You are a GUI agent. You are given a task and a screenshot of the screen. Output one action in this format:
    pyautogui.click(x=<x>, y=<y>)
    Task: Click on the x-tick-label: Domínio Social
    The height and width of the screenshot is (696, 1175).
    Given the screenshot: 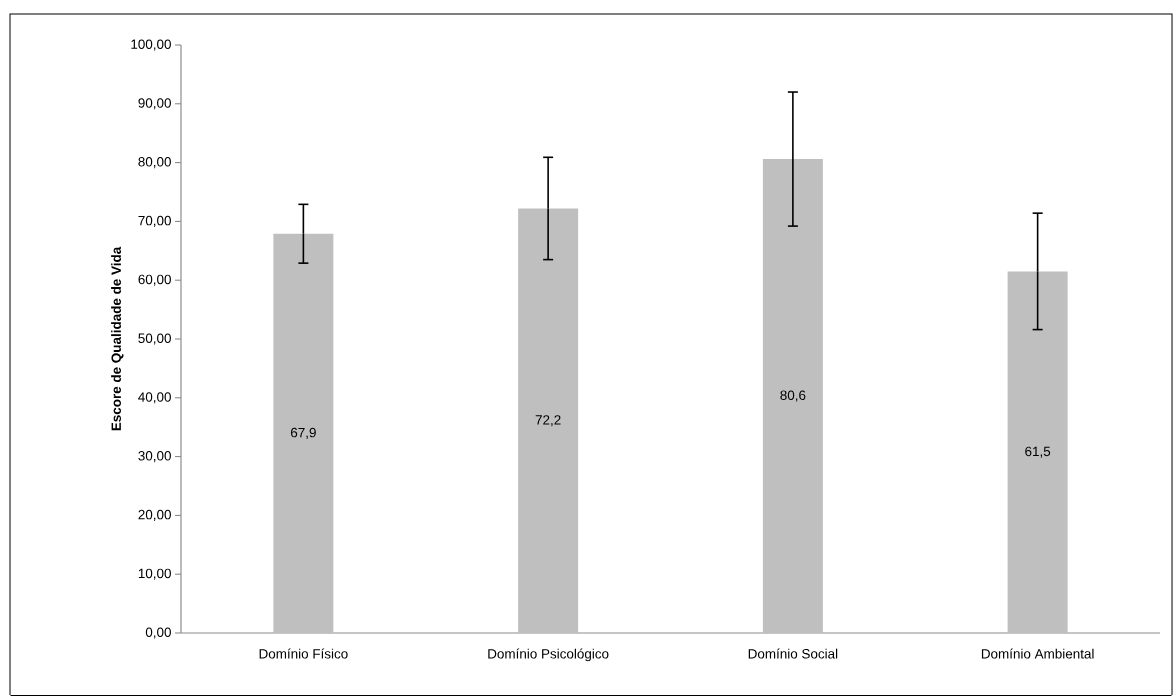 What is the action you would take?
    pyautogui.click(x=793, y=653)
    